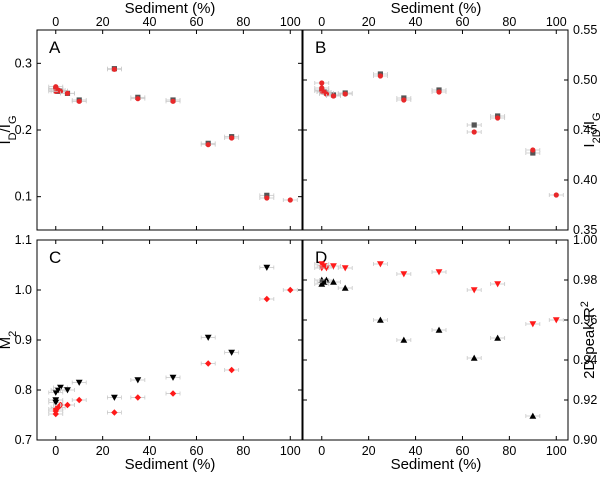  Describe the element at coordinates (585, 80) in the screenshot. I see `y-tick-label: 0.50` at that location.